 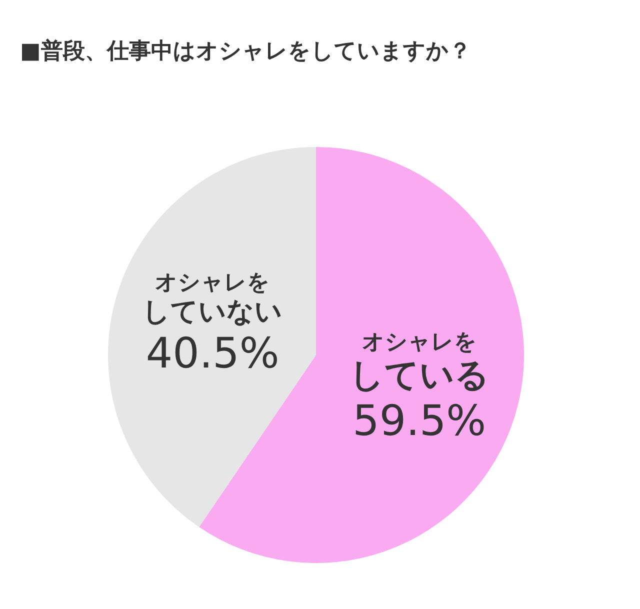 What do you see at coordinates (245, 51) in the screenshot?
I see `chart-title: ■普段、仕事中はオシャレをしていますか？` at bounding box center [245, 51].